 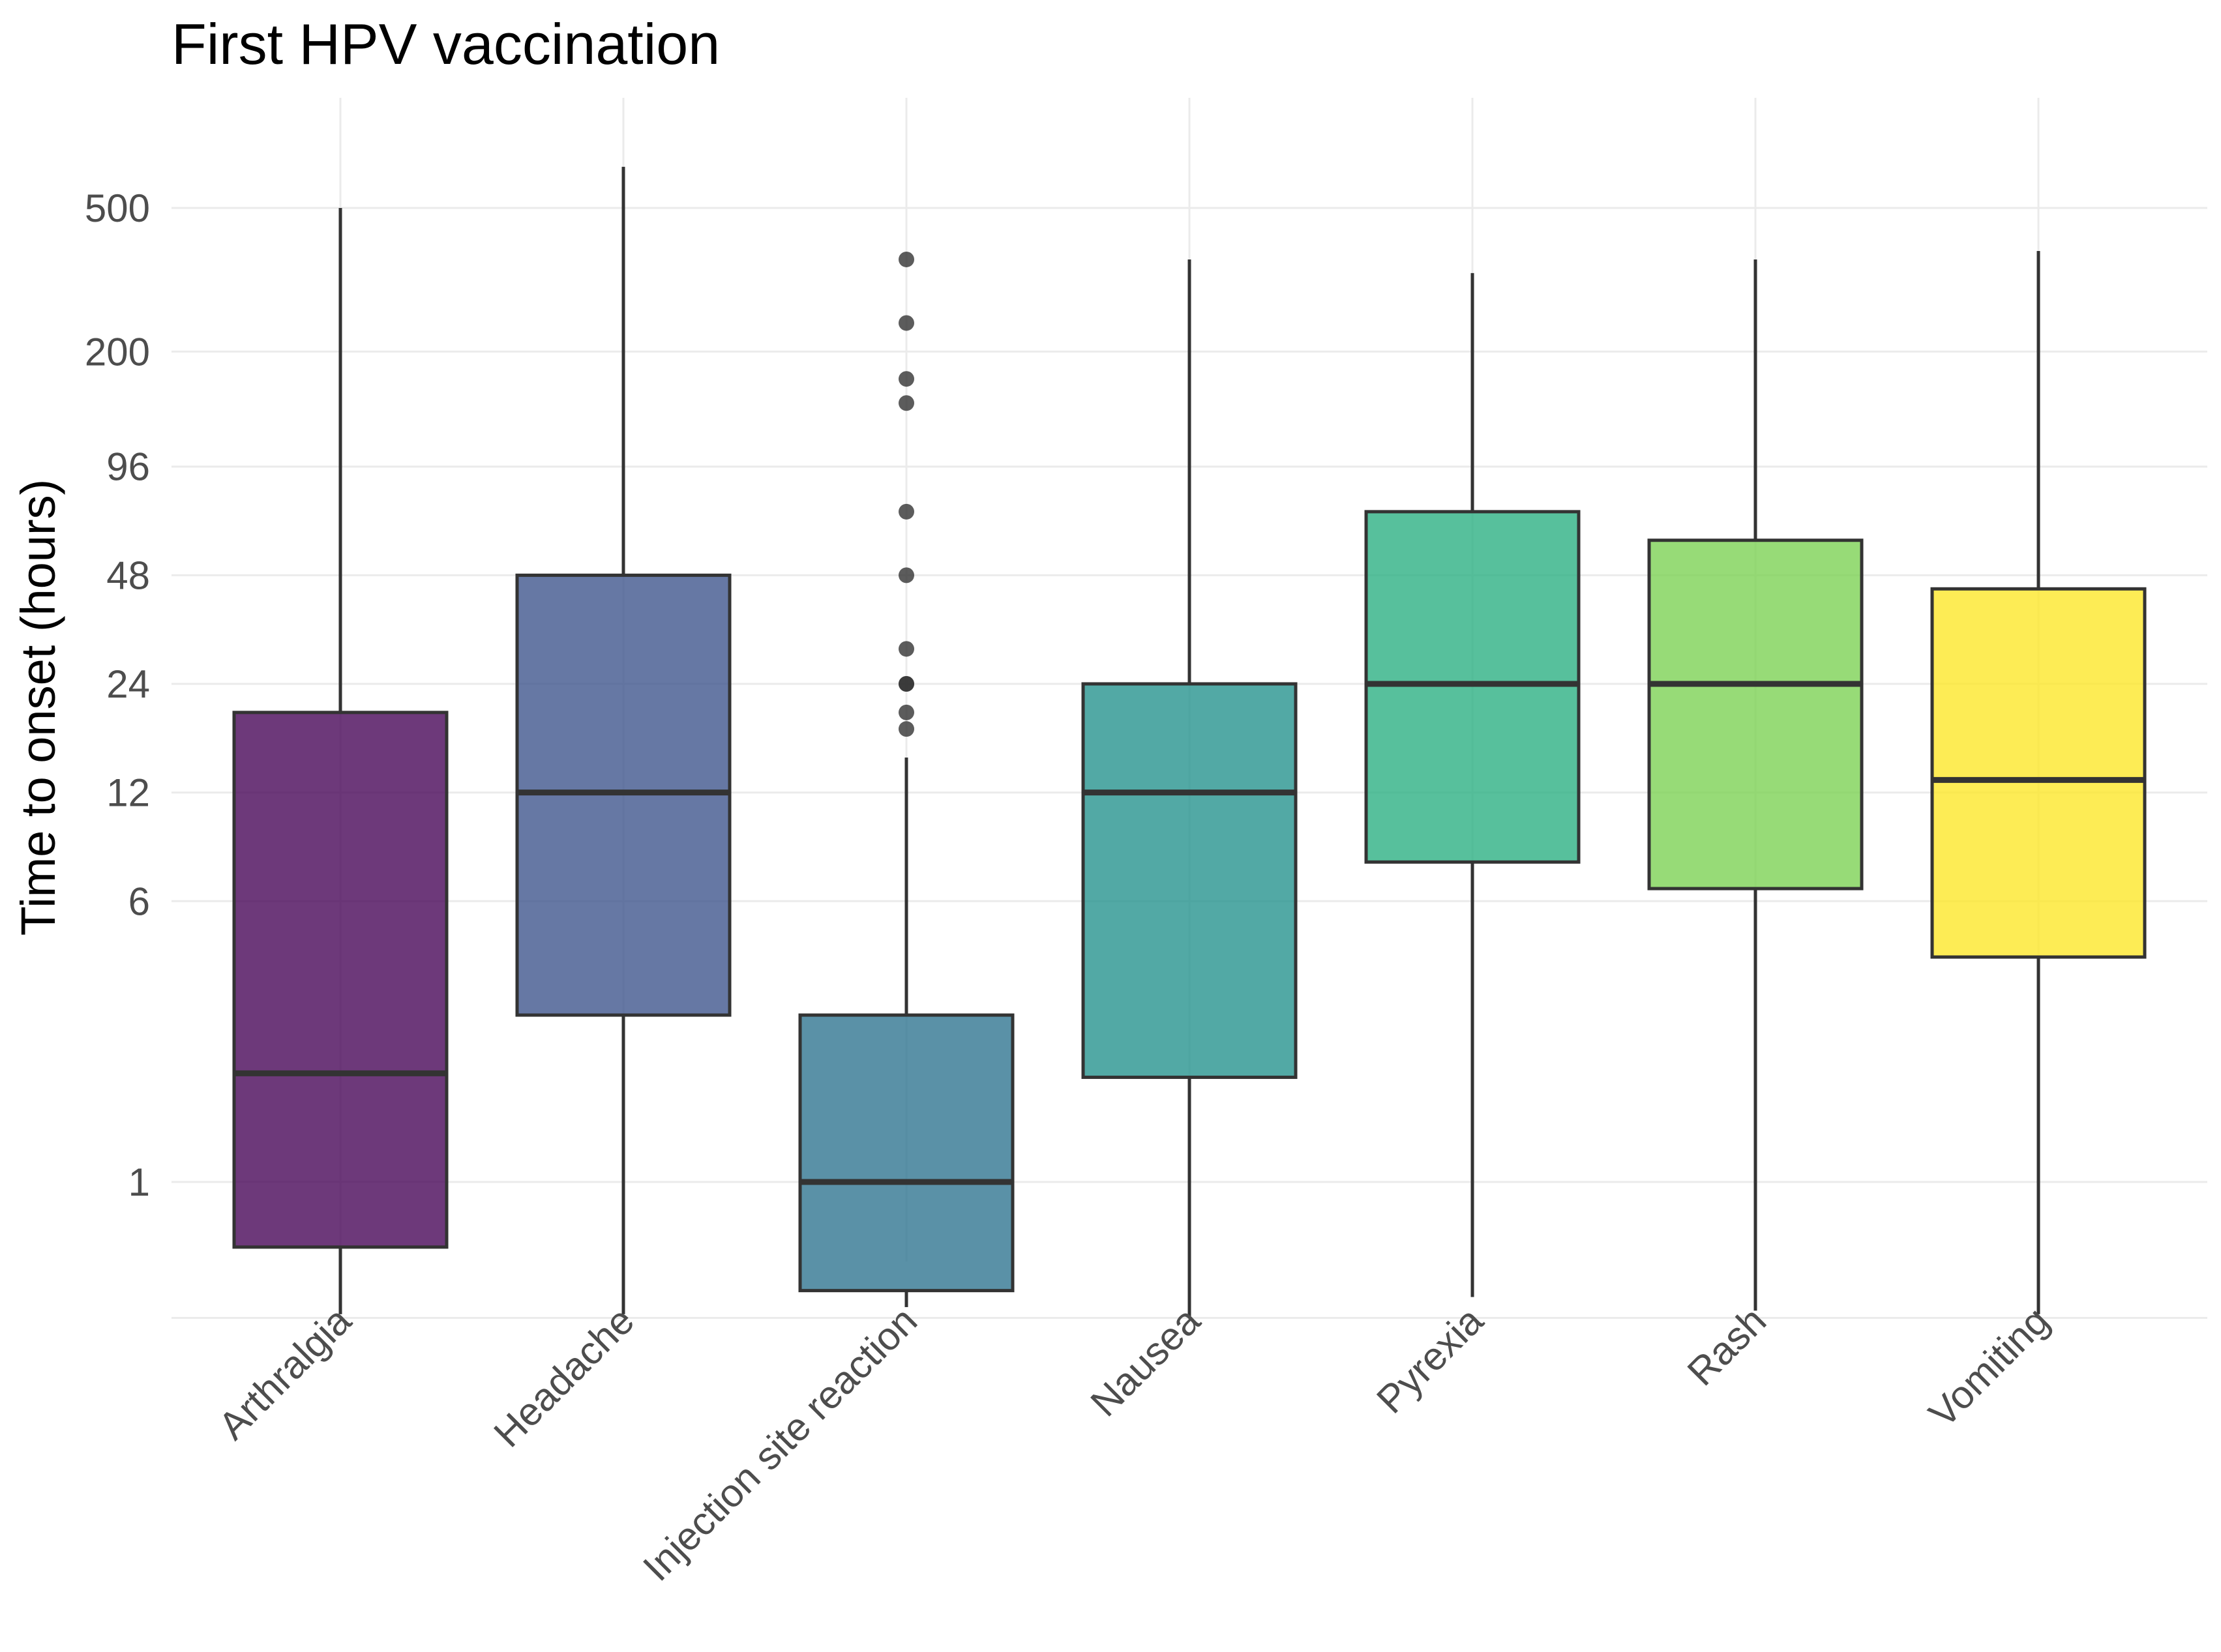 What do you see at coordinates (623, 740) in the screenshot?
I see `box-group-headache` at bounding box center [623, 740].